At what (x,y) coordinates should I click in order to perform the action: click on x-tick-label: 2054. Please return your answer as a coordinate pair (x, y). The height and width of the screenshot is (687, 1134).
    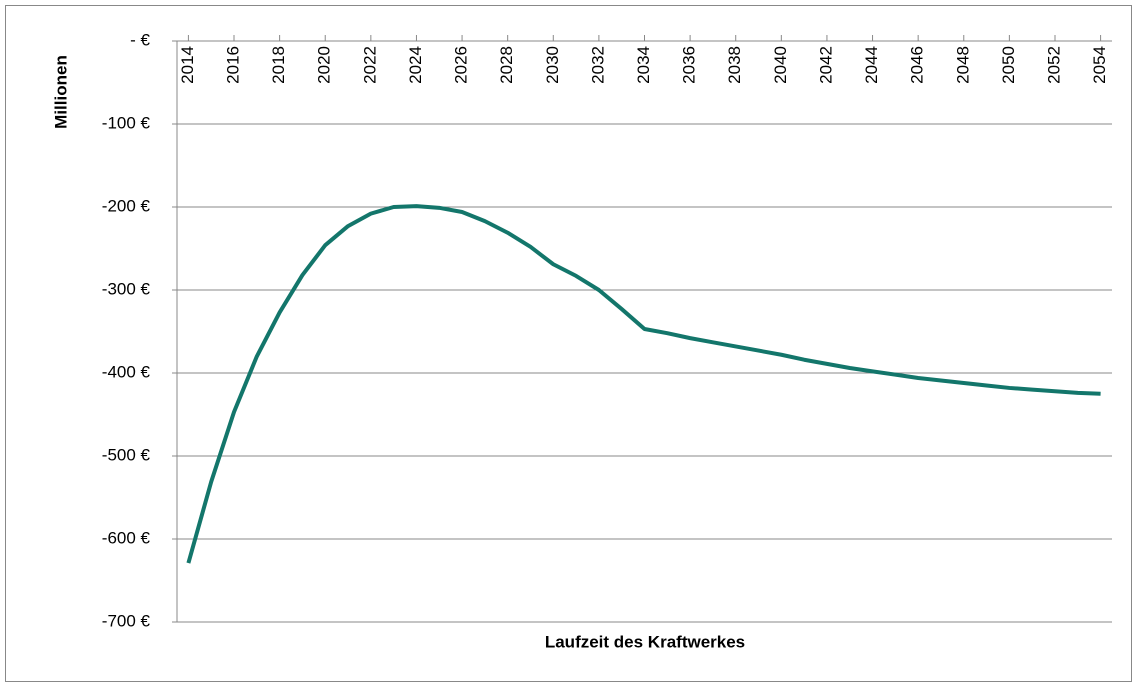
    Looking at the image, I should click on (1099, 65).